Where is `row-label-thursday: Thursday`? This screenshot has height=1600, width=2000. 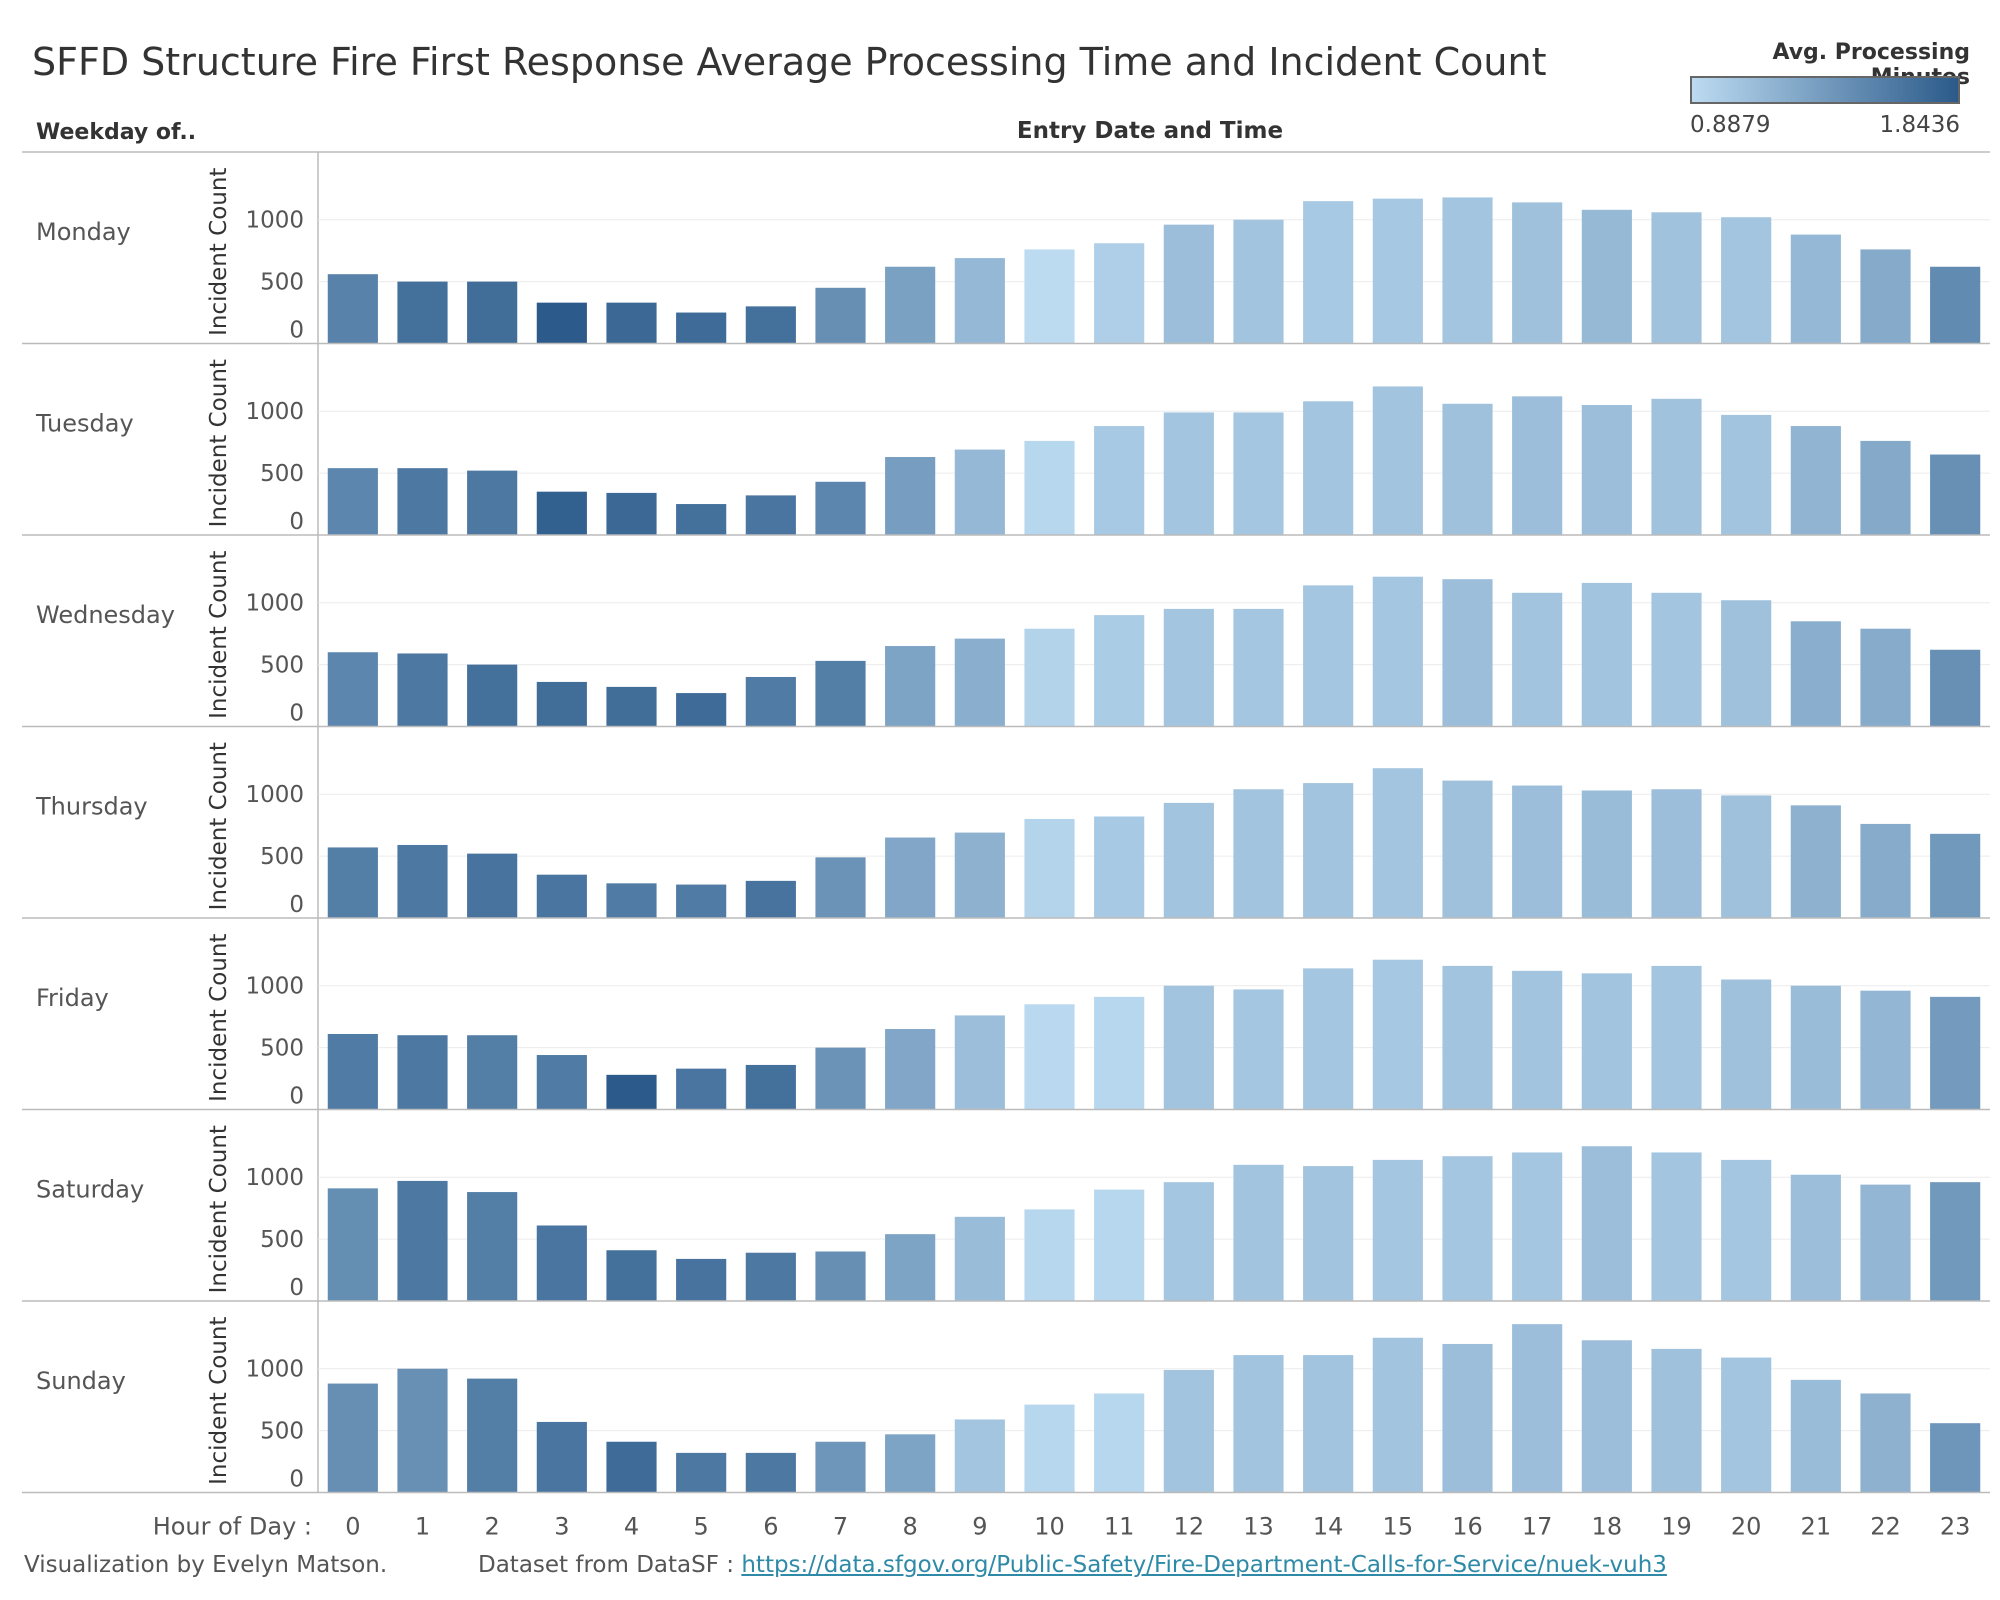 row-label-thursday: Thursday is located at coordinates (91, 807).